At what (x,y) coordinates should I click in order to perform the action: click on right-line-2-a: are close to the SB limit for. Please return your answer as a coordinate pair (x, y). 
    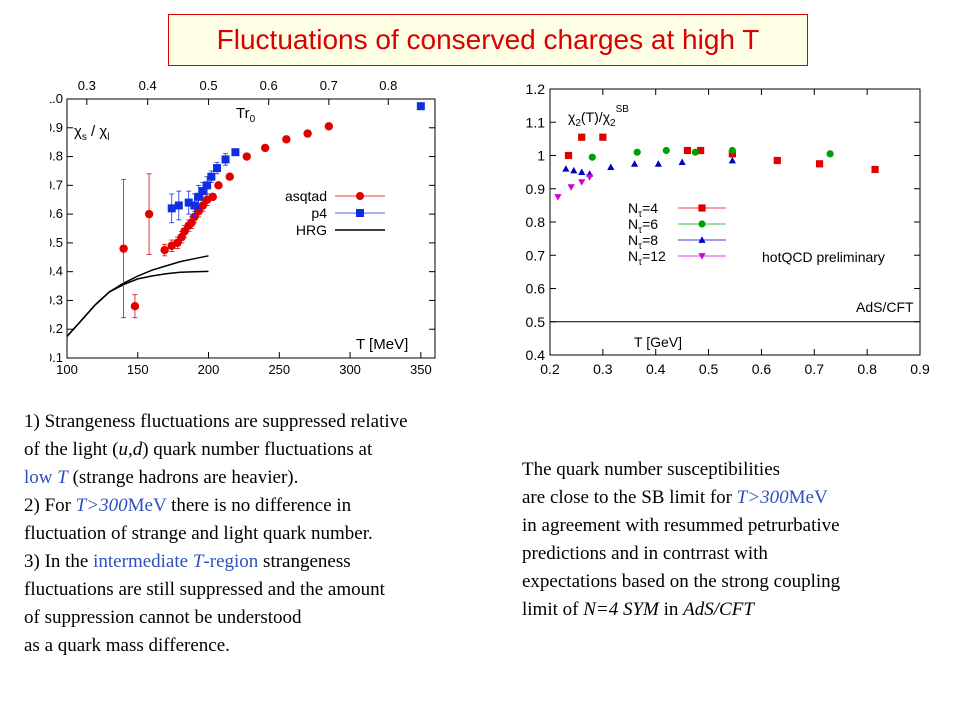
    Looking at the image, I should click on (629, 497).